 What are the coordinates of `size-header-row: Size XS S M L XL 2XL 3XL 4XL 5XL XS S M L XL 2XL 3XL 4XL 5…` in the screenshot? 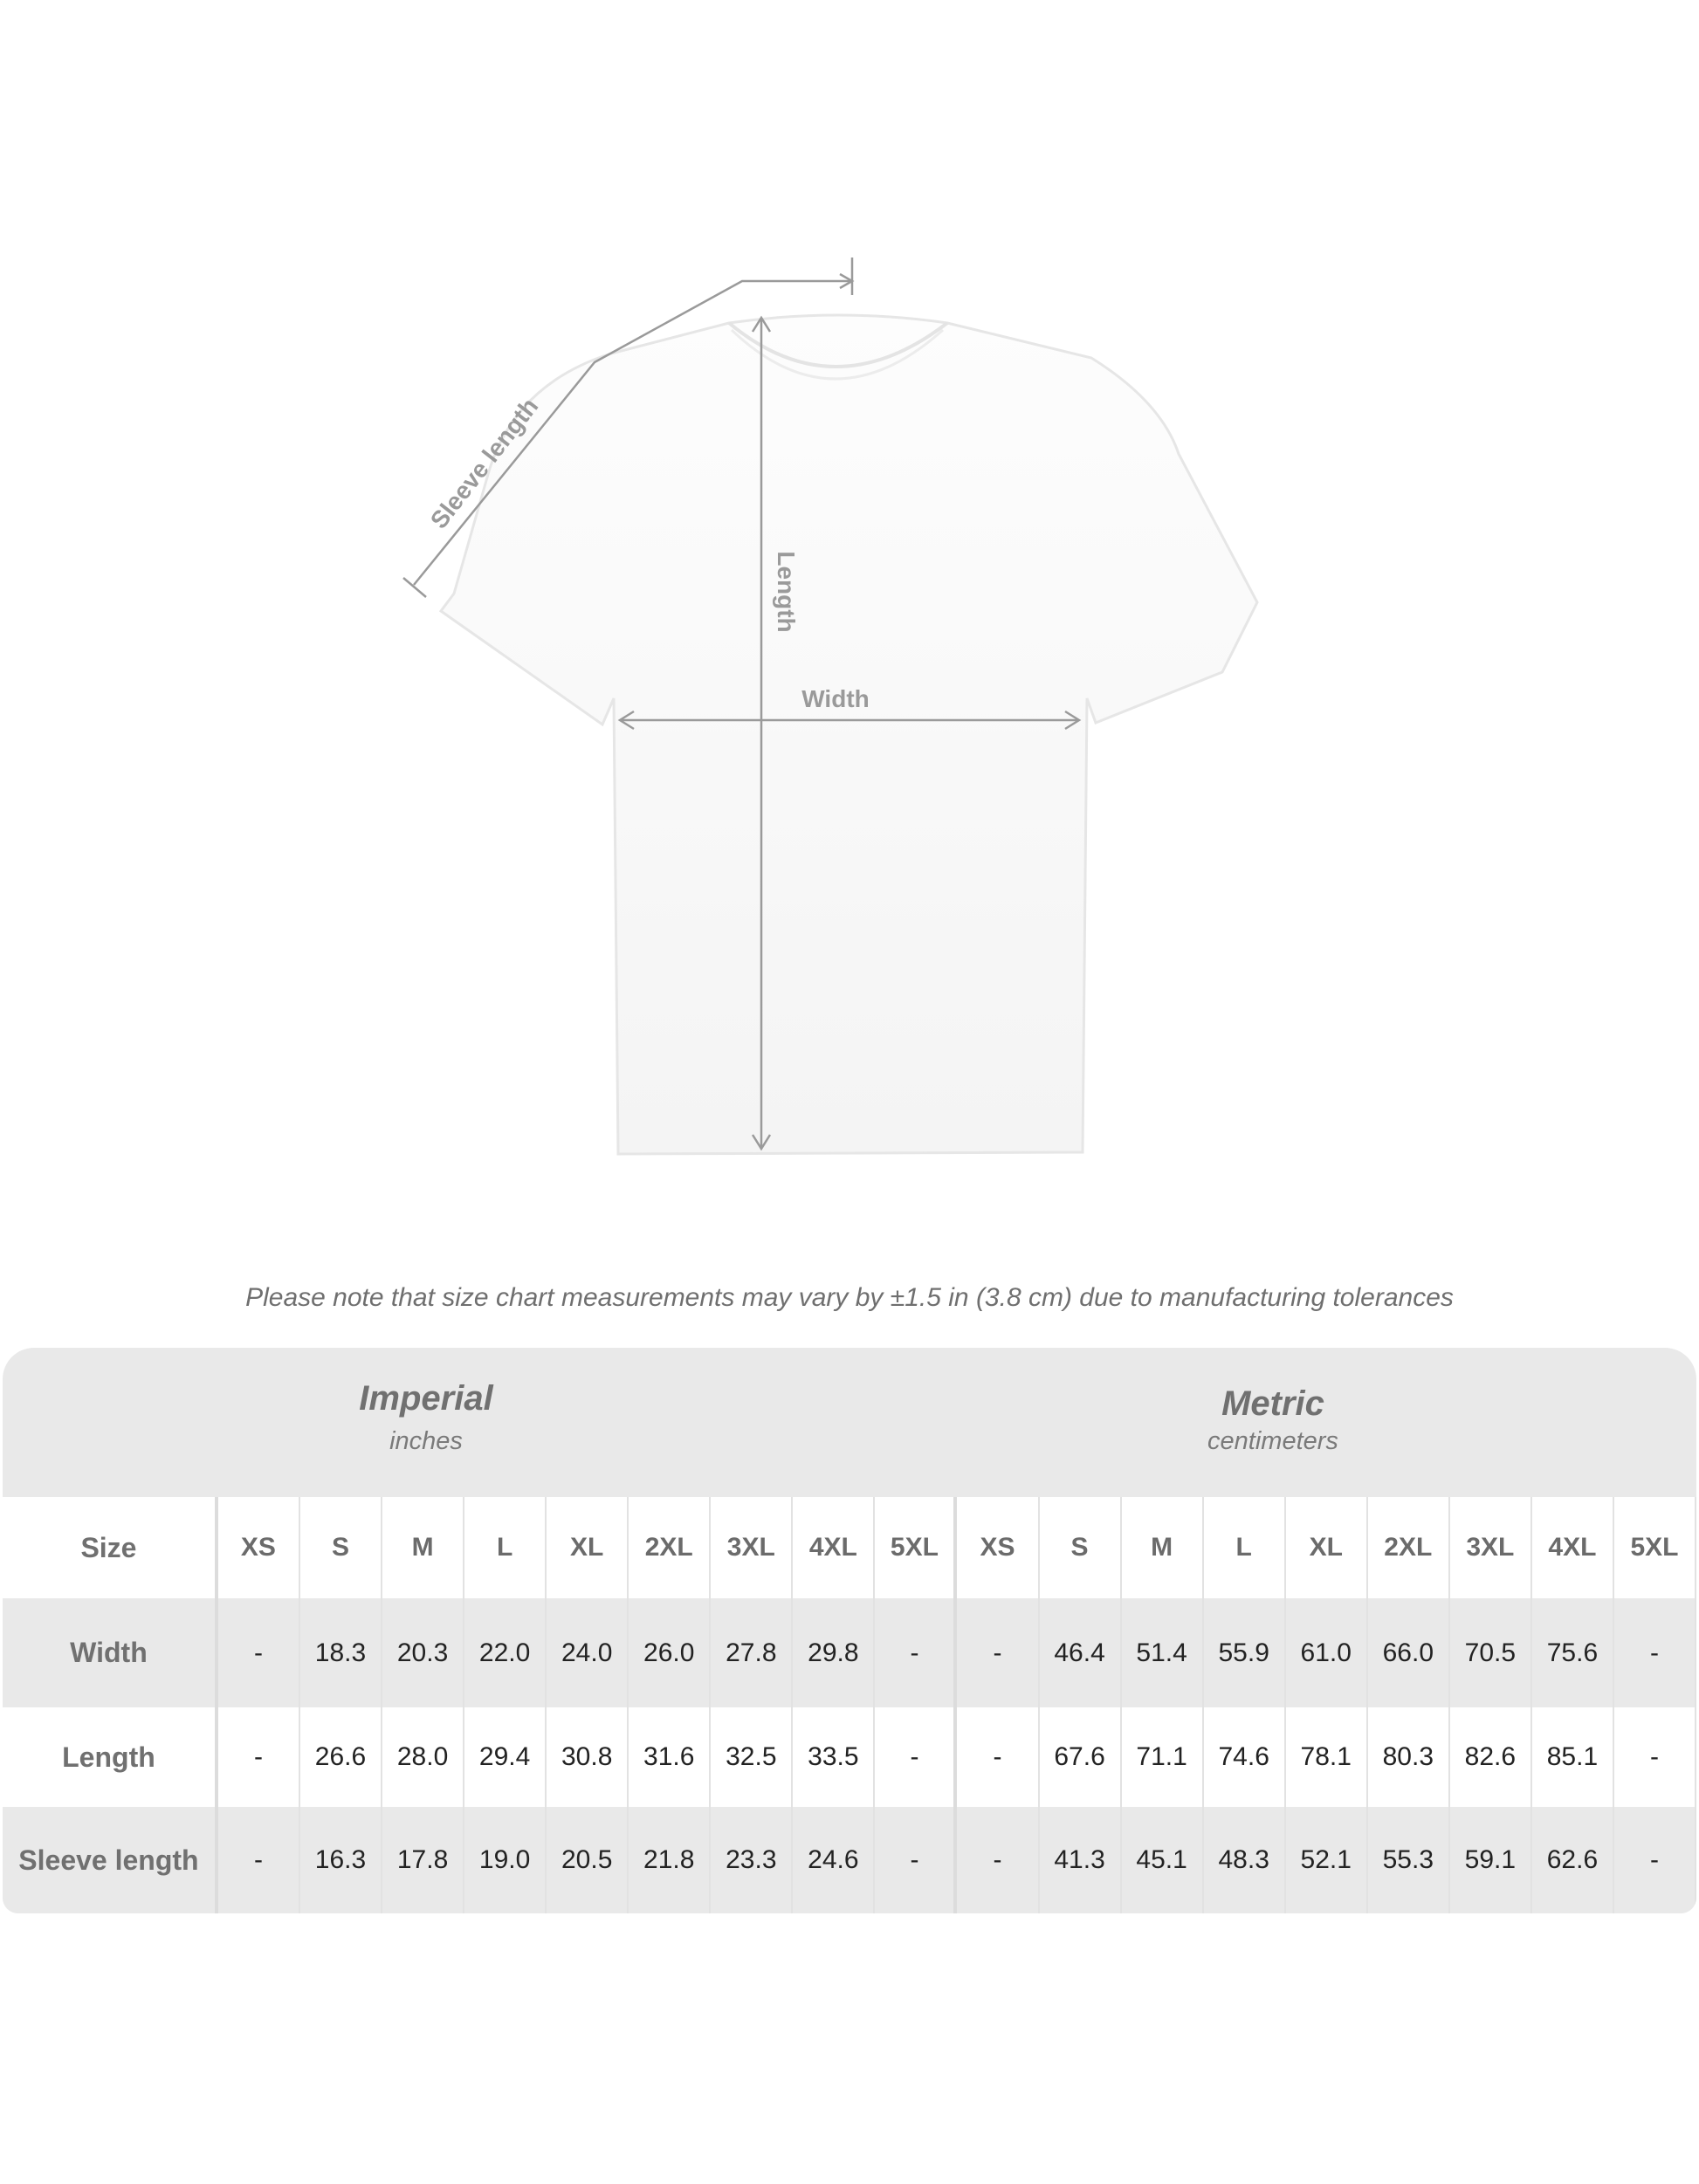 It's located at (849, 1547).